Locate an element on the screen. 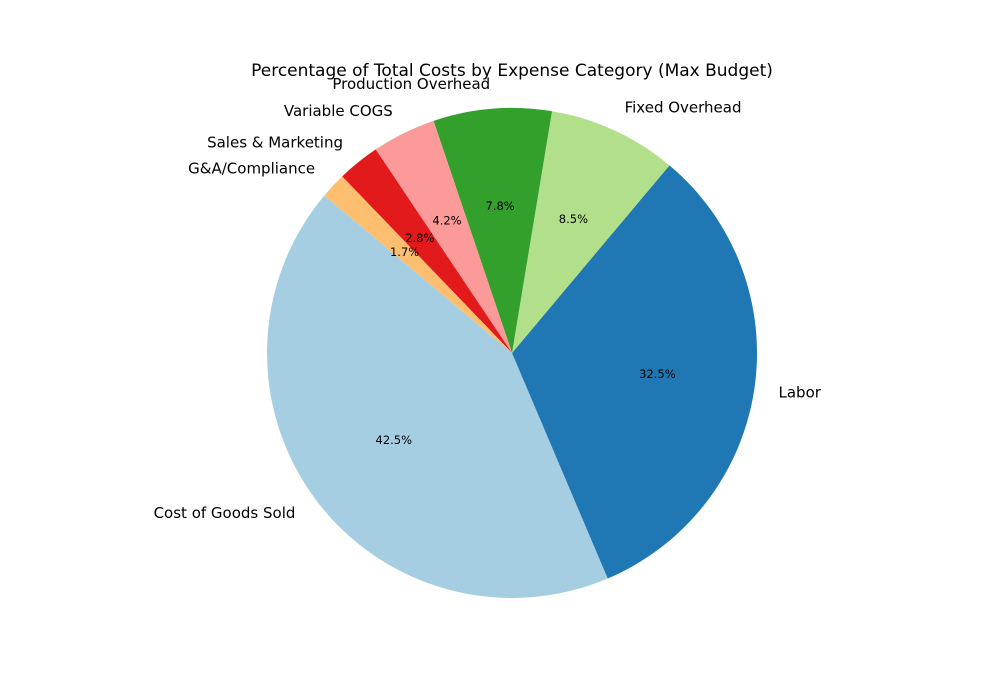 The height and width of the screenshot is (700, 1000). pie-slice-fixed-overhead is located at coordinates (591, 232).